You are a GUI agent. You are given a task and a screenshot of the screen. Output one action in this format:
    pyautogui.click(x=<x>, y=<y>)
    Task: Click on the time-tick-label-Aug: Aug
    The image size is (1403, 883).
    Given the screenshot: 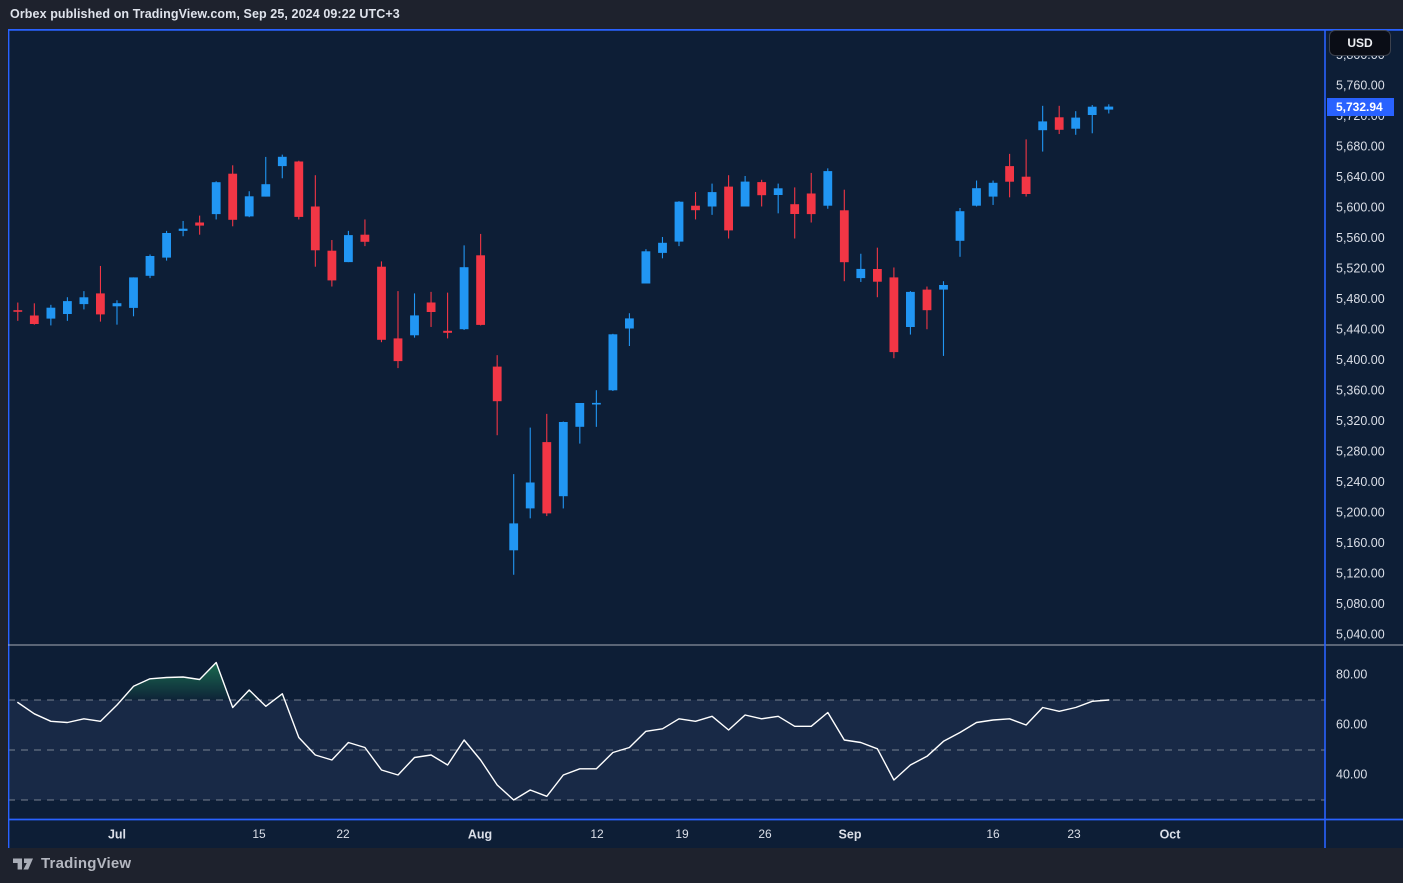 What is the action you would take?
    pyautogui.click(x=480, y=834)
    